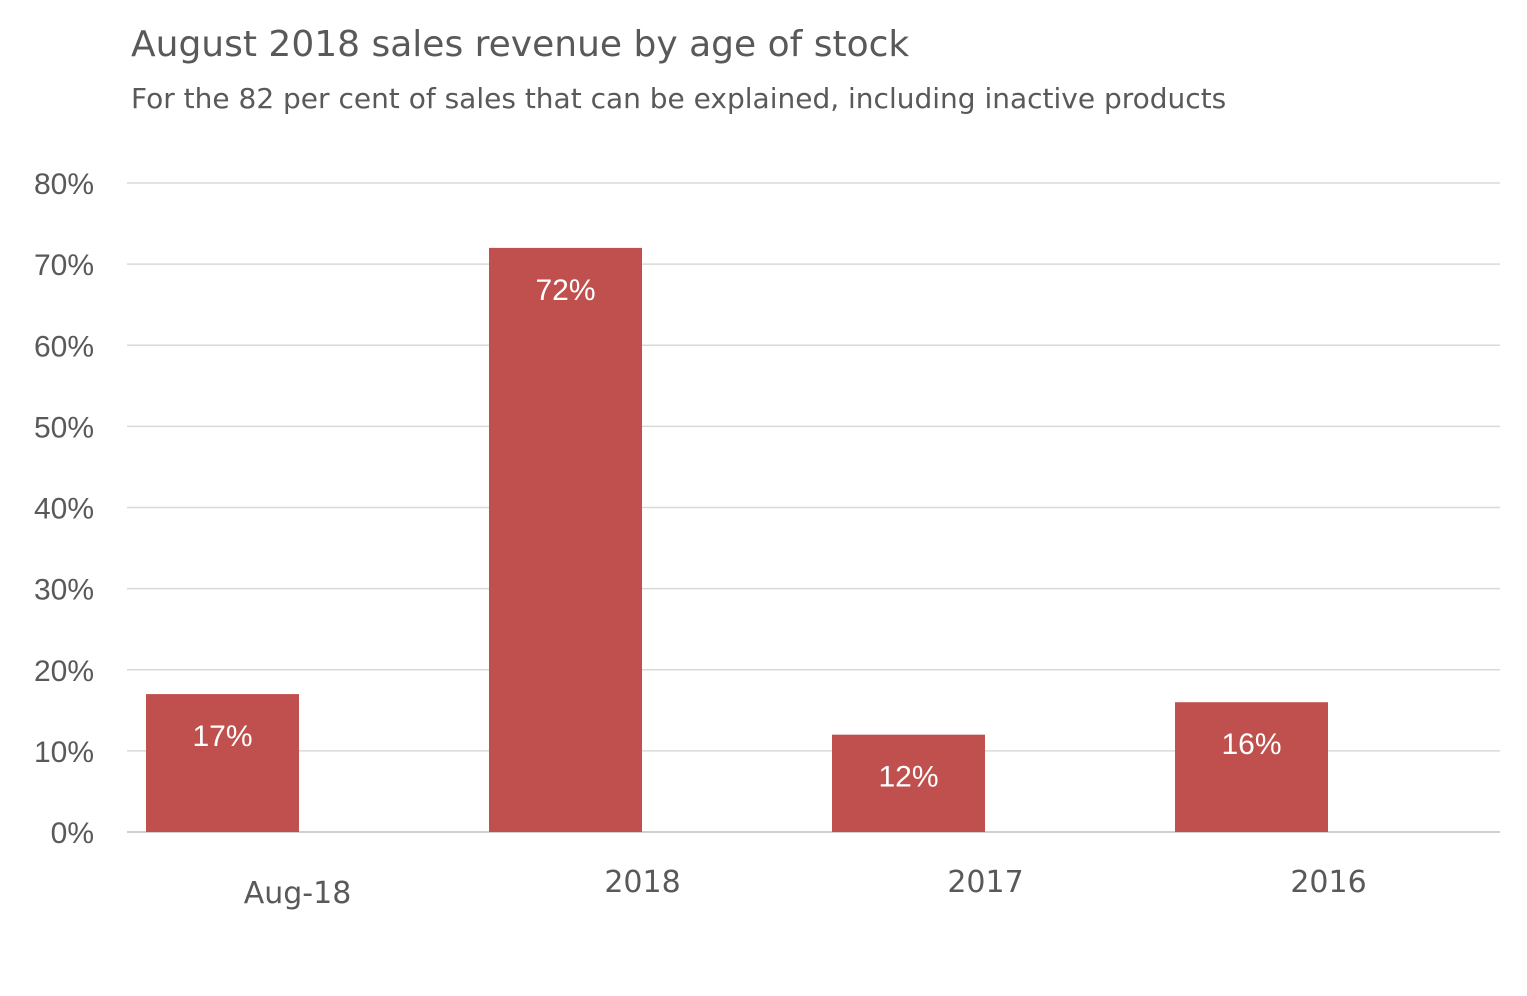 The image size is (1527, 996). Describe the element at coordinates (72, 833) in the screenshot. I see `y-tick-label: 0%` at that location.